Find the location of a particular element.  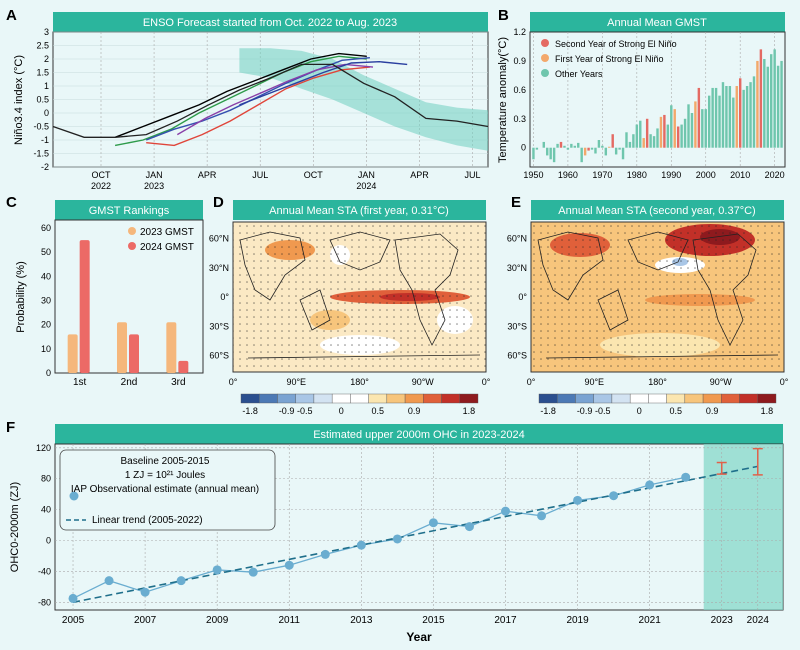

panel-e-title-bar is located at coordinates (657, 210).